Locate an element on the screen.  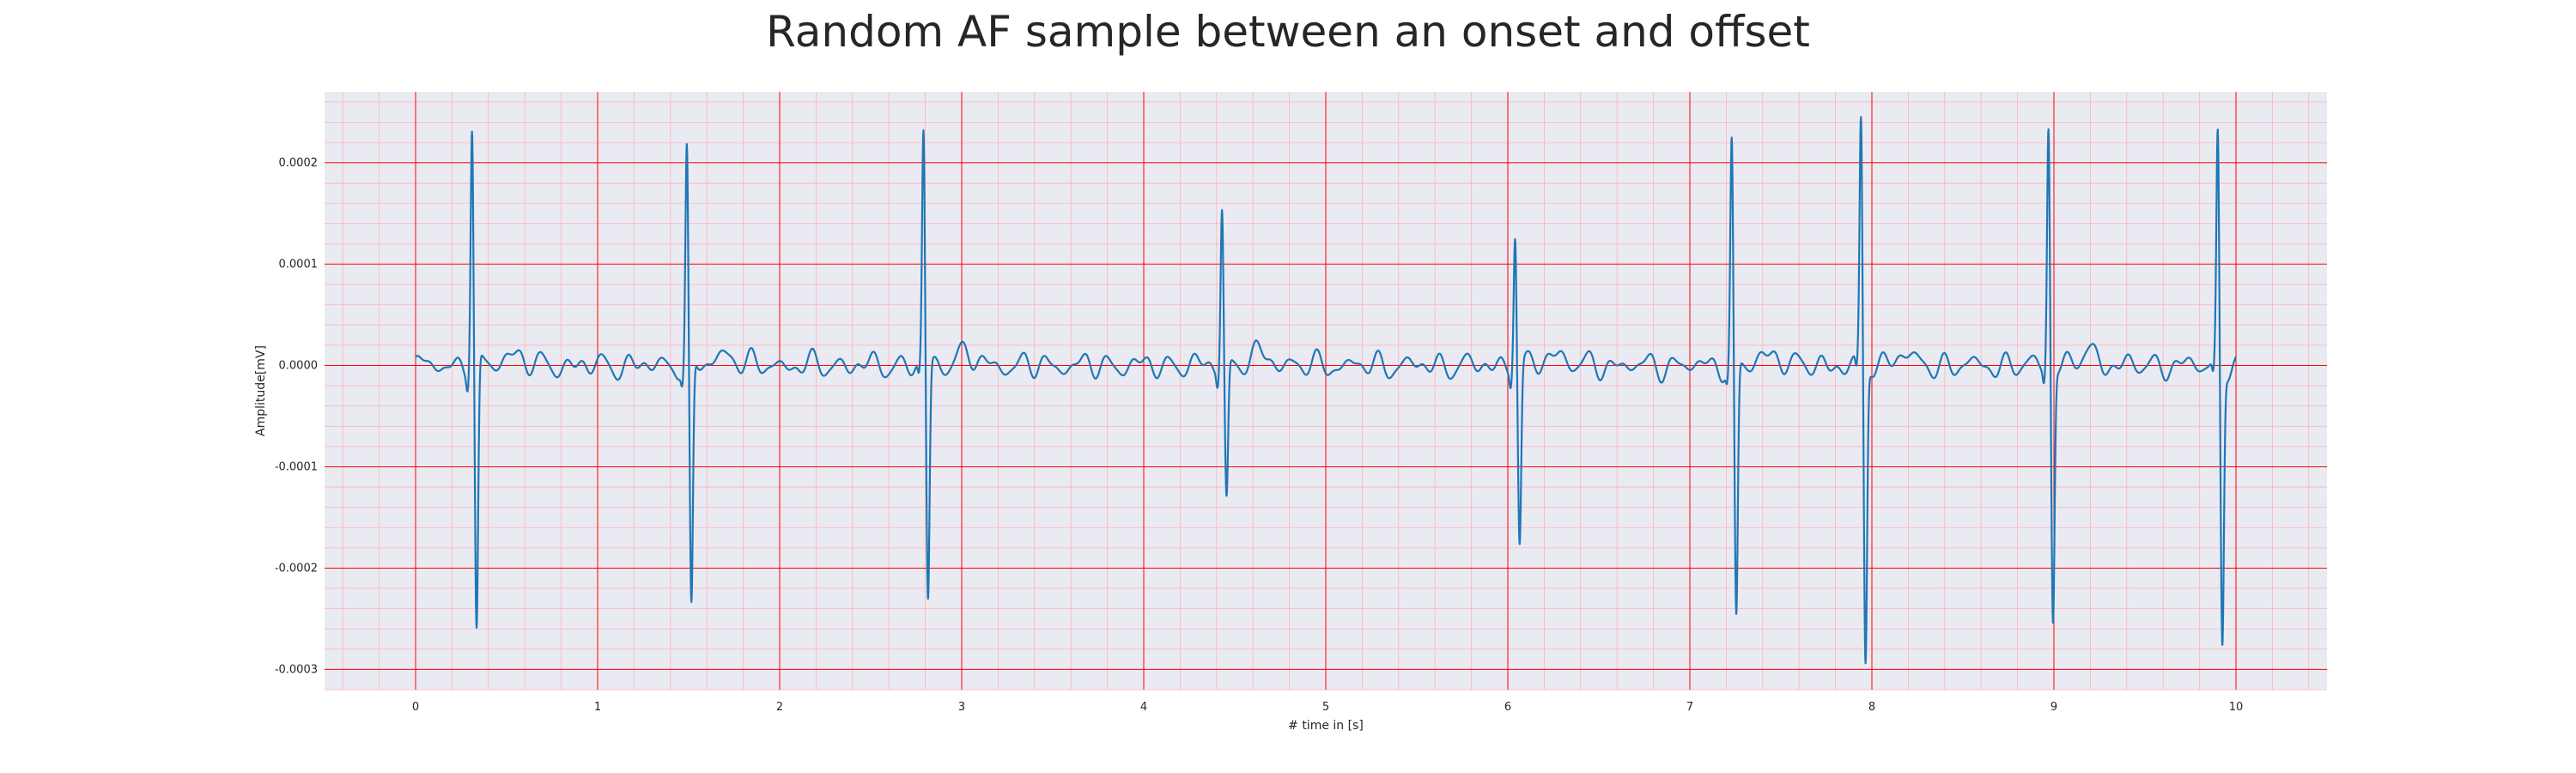
x-axis-label: # time in [s] is located at coordinates (1326, 726).